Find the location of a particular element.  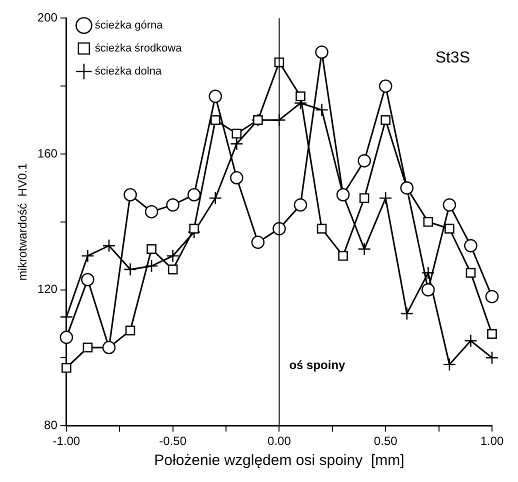

y-tick-label: 160 is located at coordinates (47, 153).